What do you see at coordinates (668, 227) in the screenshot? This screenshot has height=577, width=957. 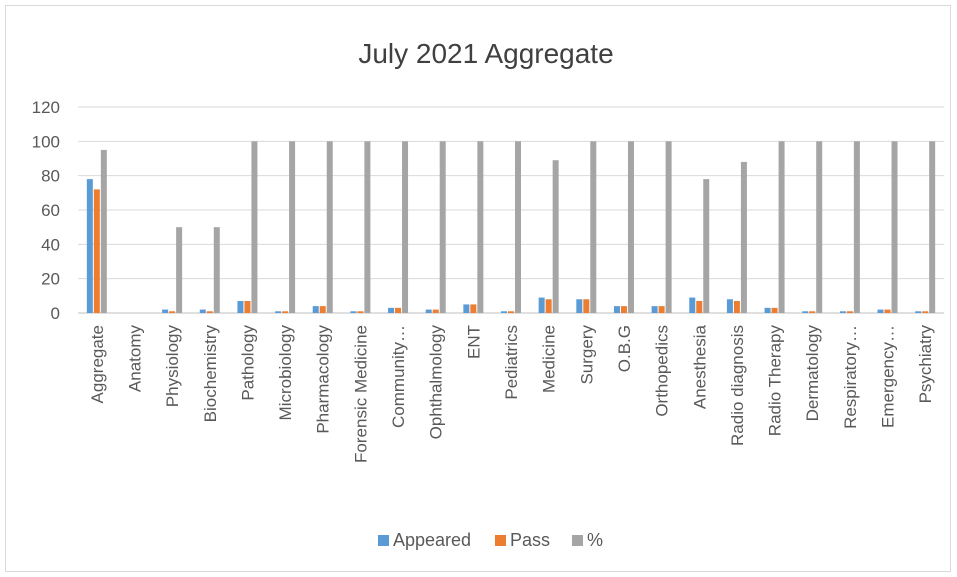 I see `bar--15` at bounding box center [668, 227].